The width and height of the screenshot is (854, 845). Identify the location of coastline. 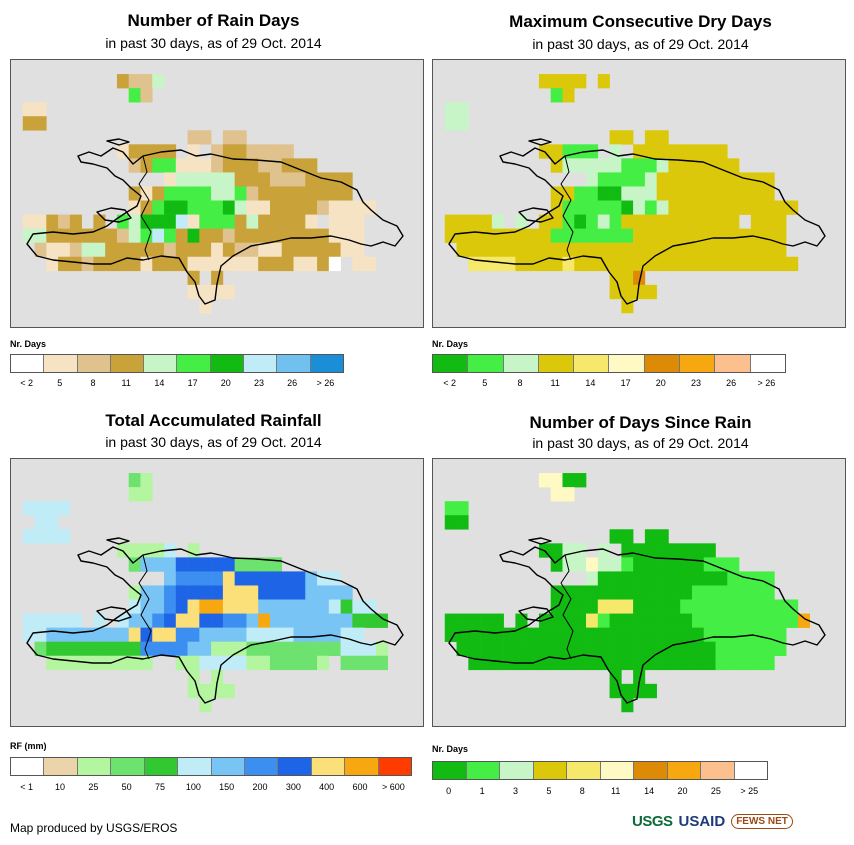
(215, 226).